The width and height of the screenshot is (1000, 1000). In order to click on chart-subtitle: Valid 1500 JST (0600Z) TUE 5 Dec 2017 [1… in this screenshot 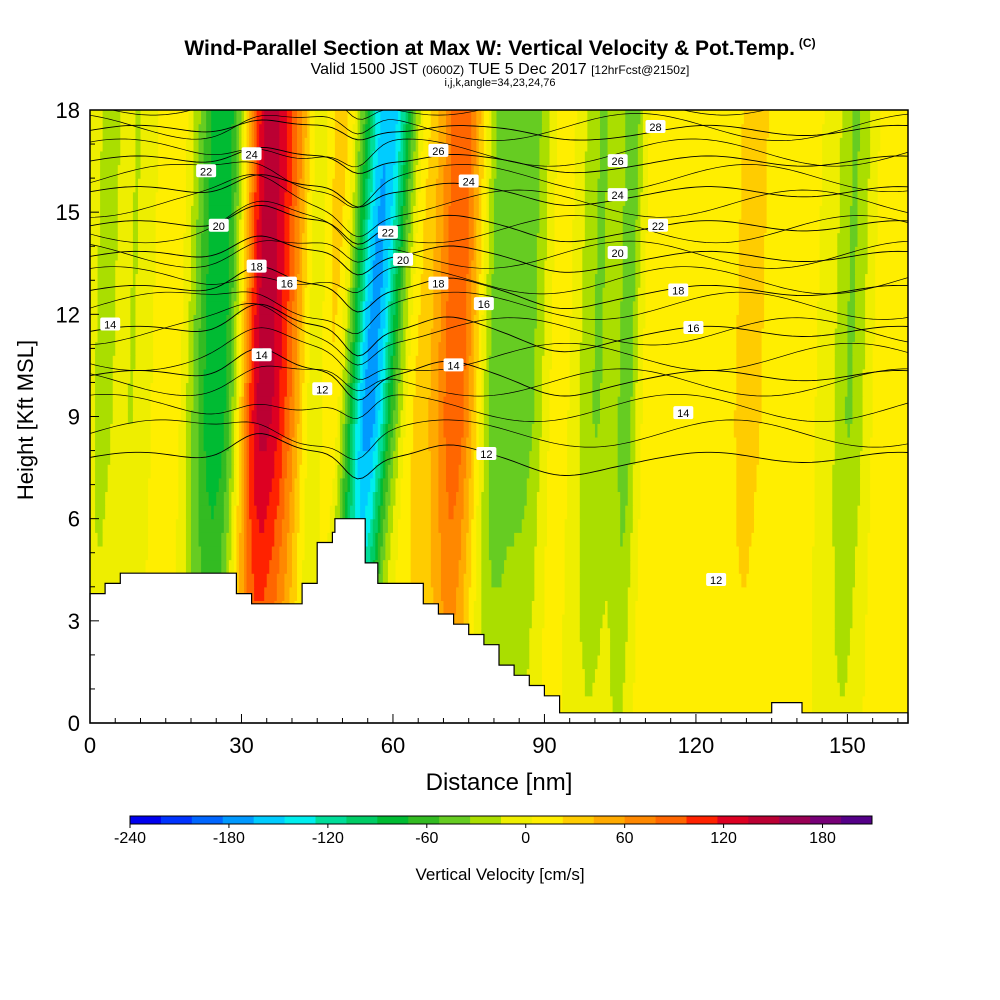, I will do `click(500, 70)`.